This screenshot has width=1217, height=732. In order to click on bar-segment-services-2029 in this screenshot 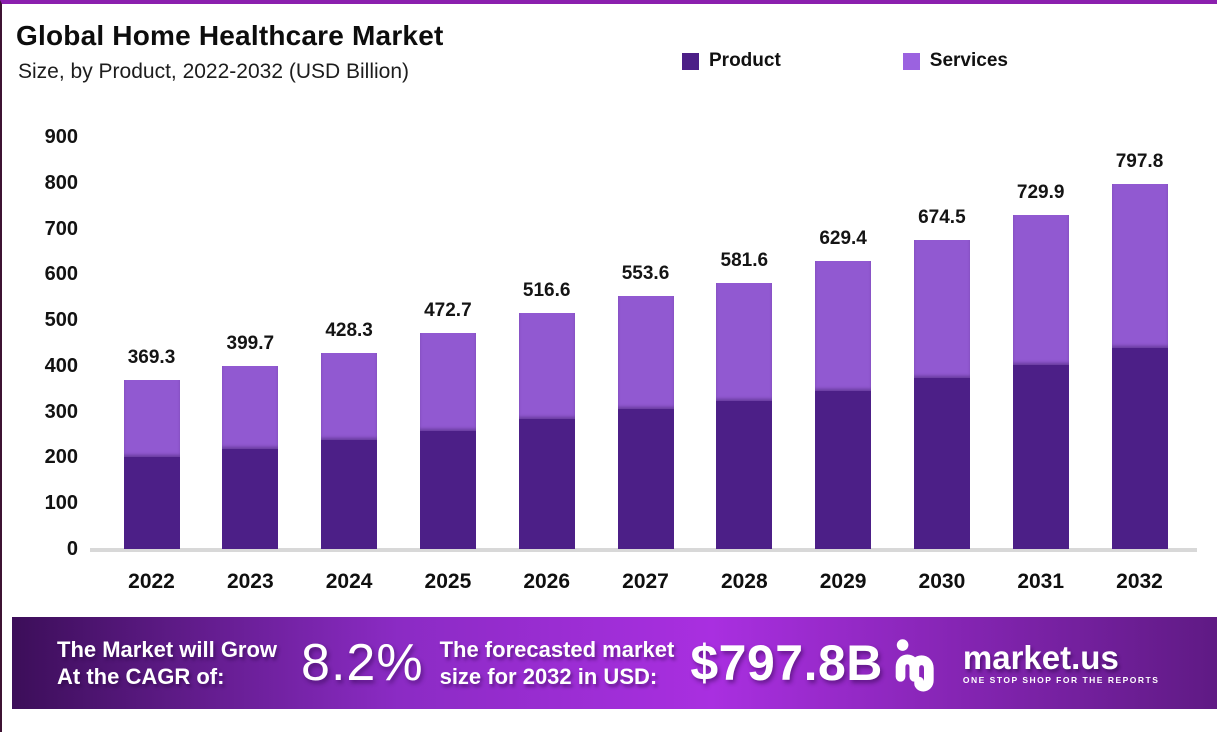, I will do `click(843, 325)`.